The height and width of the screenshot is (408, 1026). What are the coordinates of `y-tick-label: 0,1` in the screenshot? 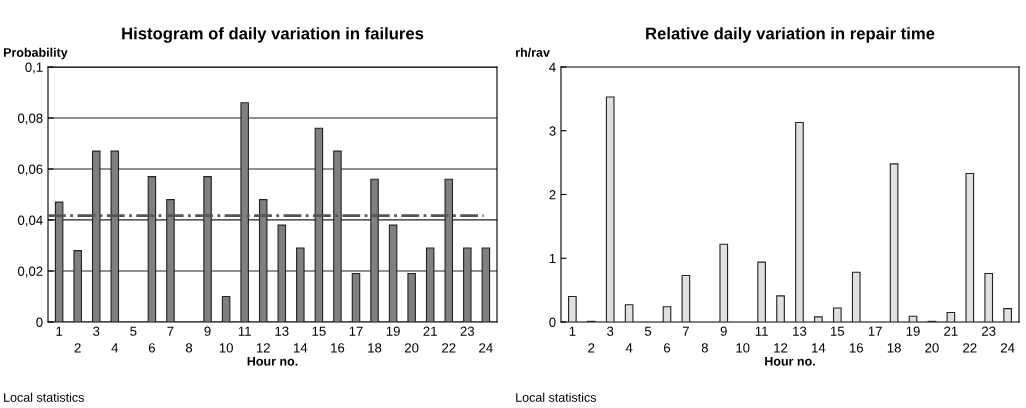 It's located at (34, 68).